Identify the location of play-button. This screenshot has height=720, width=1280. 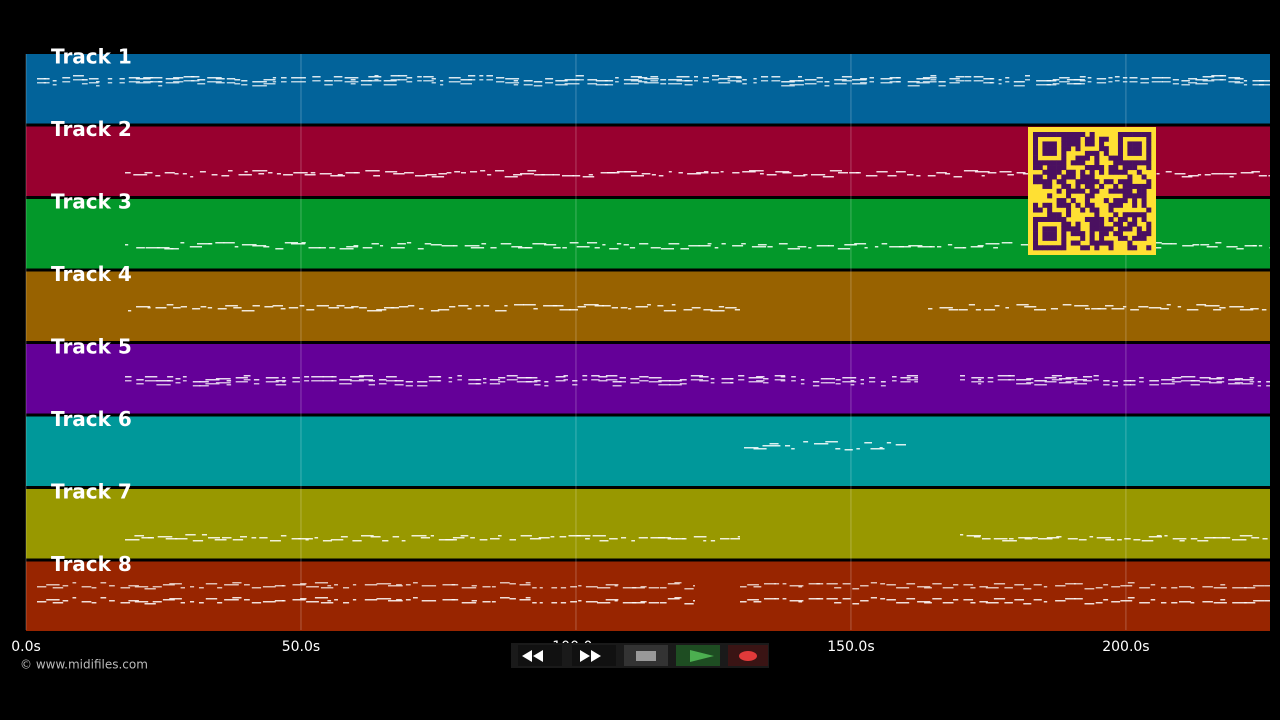
(698, 655).